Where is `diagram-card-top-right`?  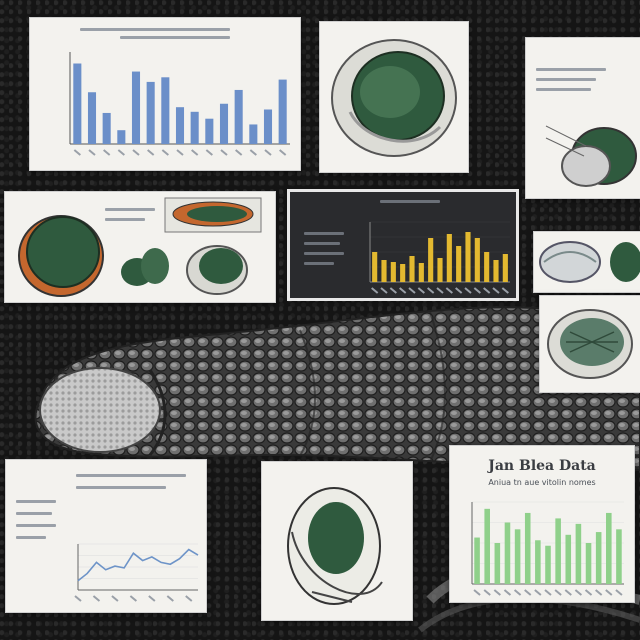
diagram-card-top-right is located at coordinates (583, 118).